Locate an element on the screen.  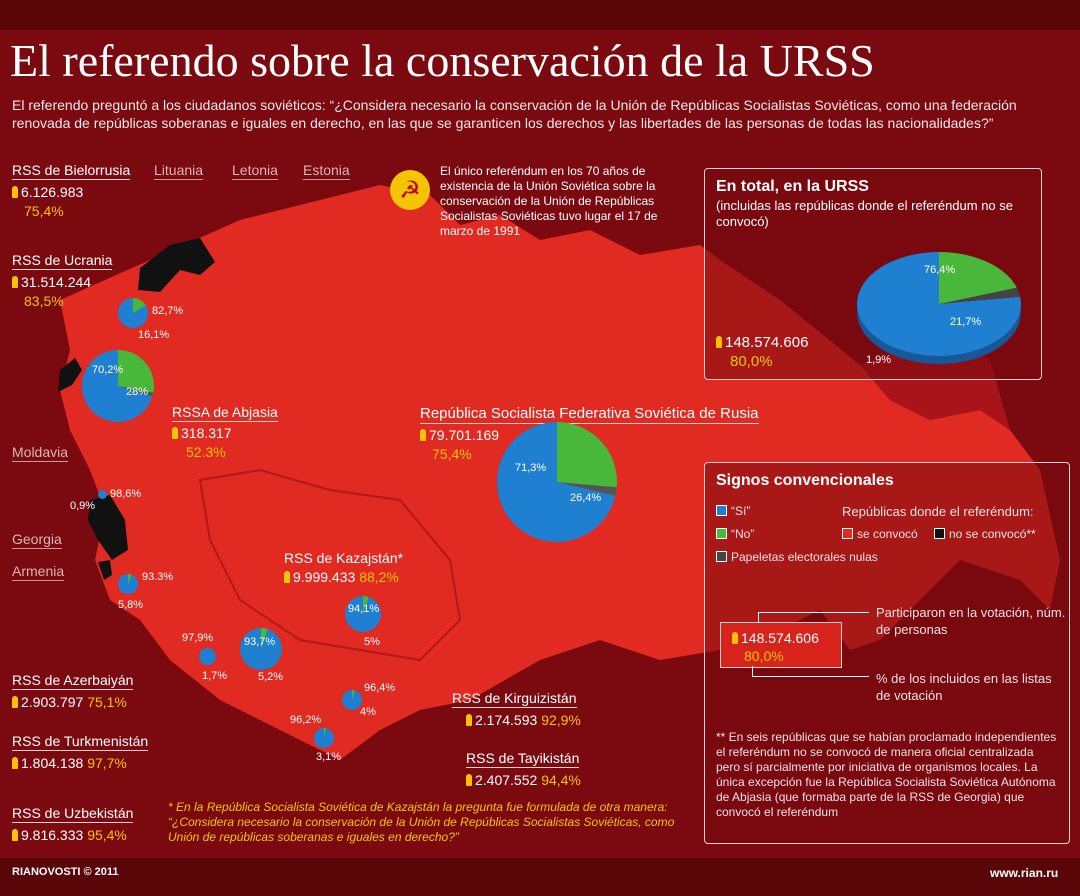
kirguizistan-name: RSS de Kirguizistán is located at coordinates (514, 699).